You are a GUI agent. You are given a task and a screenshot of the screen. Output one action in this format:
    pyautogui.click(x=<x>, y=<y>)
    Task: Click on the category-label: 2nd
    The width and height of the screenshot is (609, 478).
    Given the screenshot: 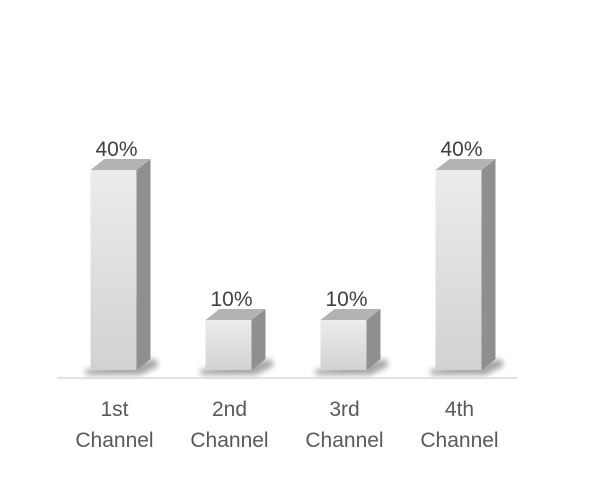 What is the action you would take?
    pyautogui.click(x=229, y=409)
    